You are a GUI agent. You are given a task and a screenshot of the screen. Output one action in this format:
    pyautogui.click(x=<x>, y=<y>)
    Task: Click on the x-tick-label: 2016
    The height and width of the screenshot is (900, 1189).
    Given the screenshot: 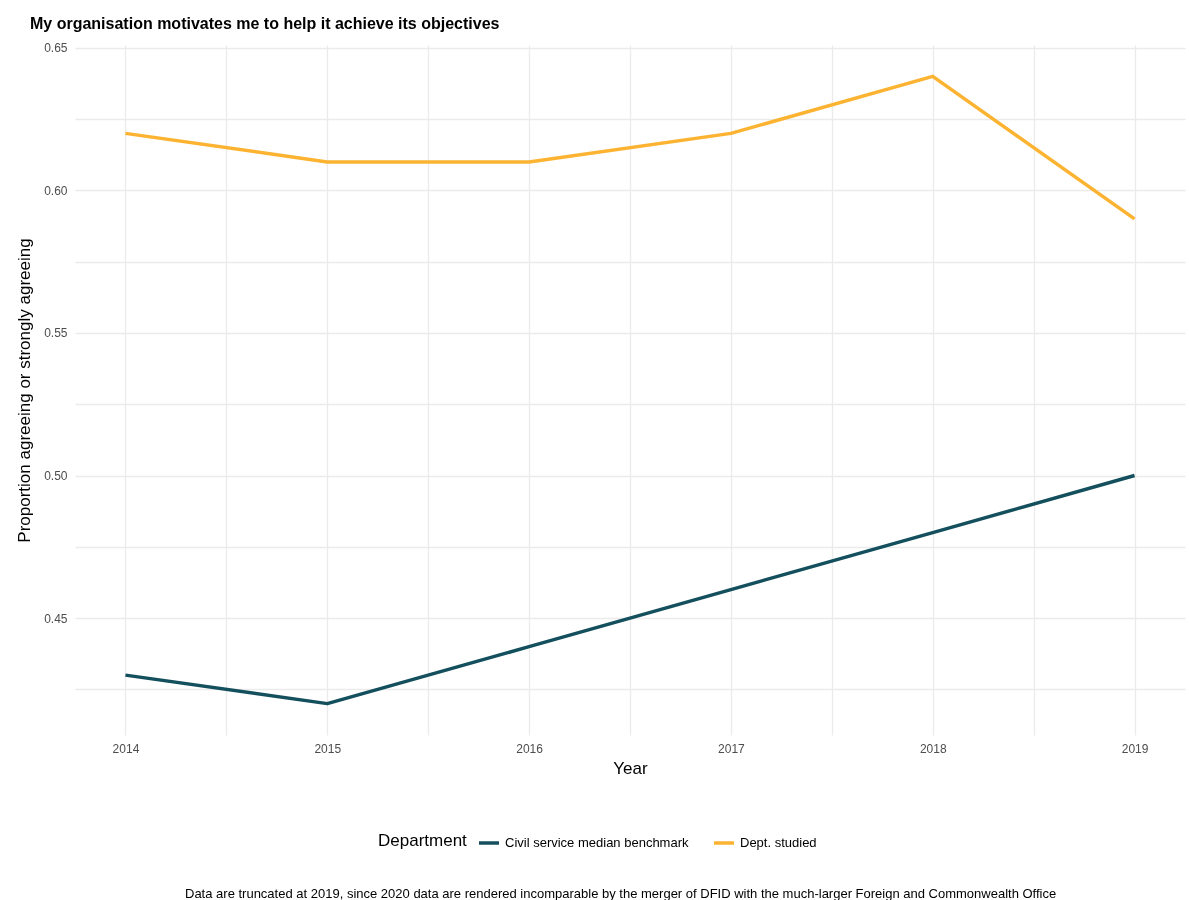 What is the action you would take?
    pyautogui.click(x=530, y=748)
    